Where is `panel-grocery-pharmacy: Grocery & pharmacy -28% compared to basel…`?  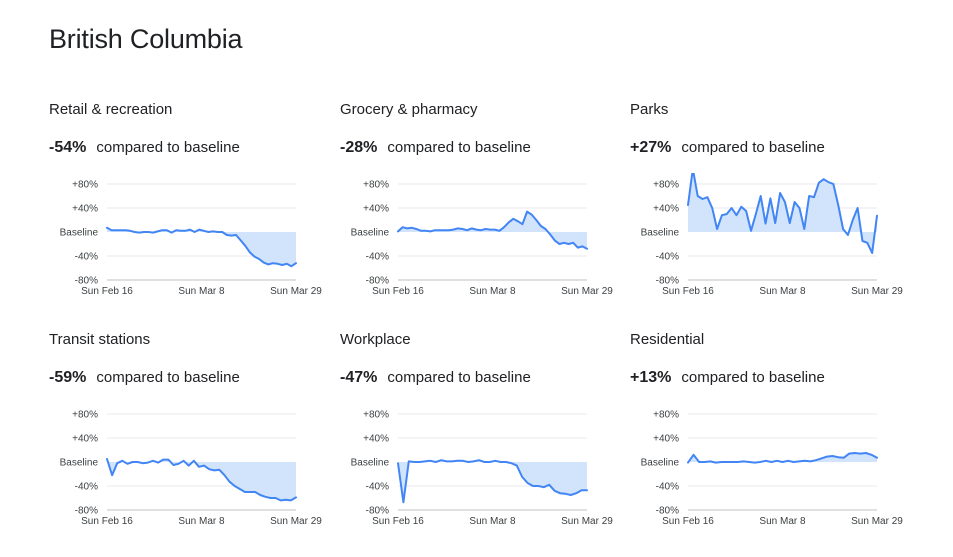
panel-grocery-pharmacy: Grocery & pharmacy -28% compared to basel… is located at coordinates (482, 211).